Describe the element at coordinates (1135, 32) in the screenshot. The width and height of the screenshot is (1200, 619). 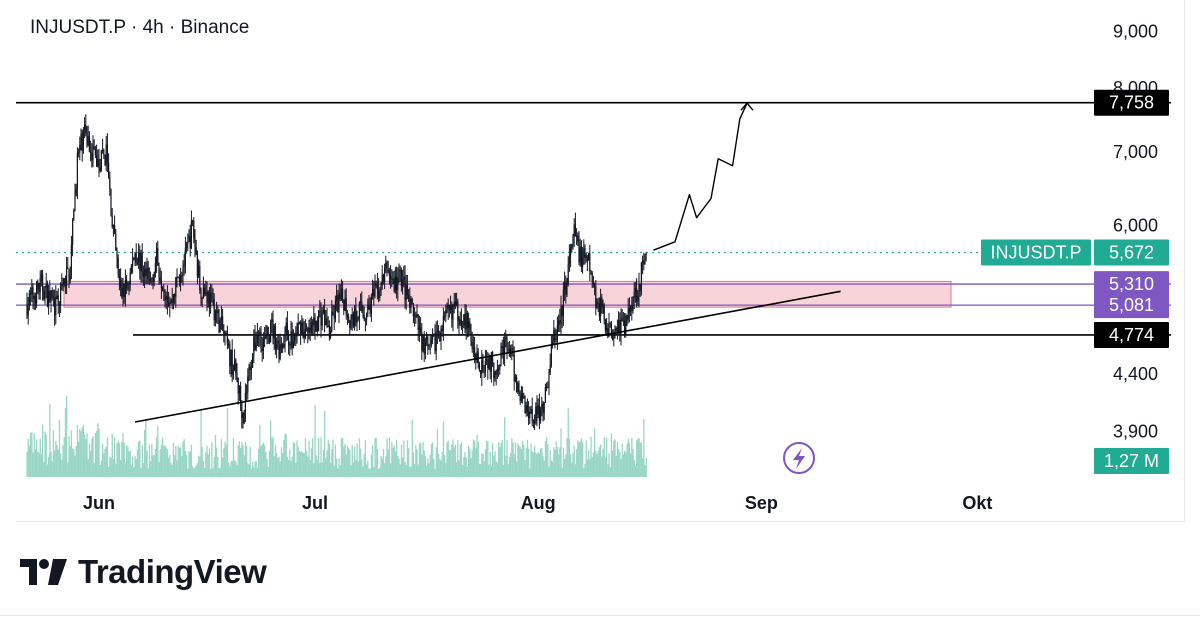
I see `y-tick-label: 9,000` at that location.